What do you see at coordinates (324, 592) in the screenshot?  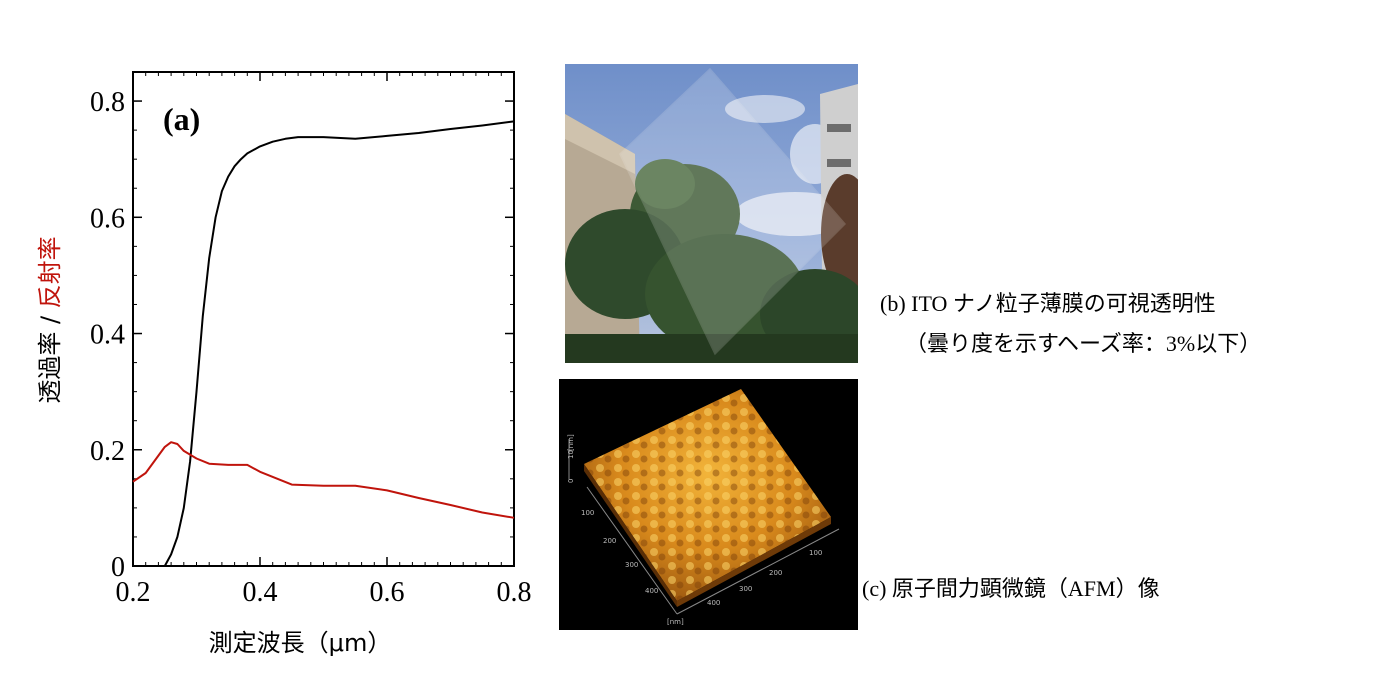 I see `x-tick-labels: 0.2 0.4 0.6 0.8` at bounding box center [324, 592].